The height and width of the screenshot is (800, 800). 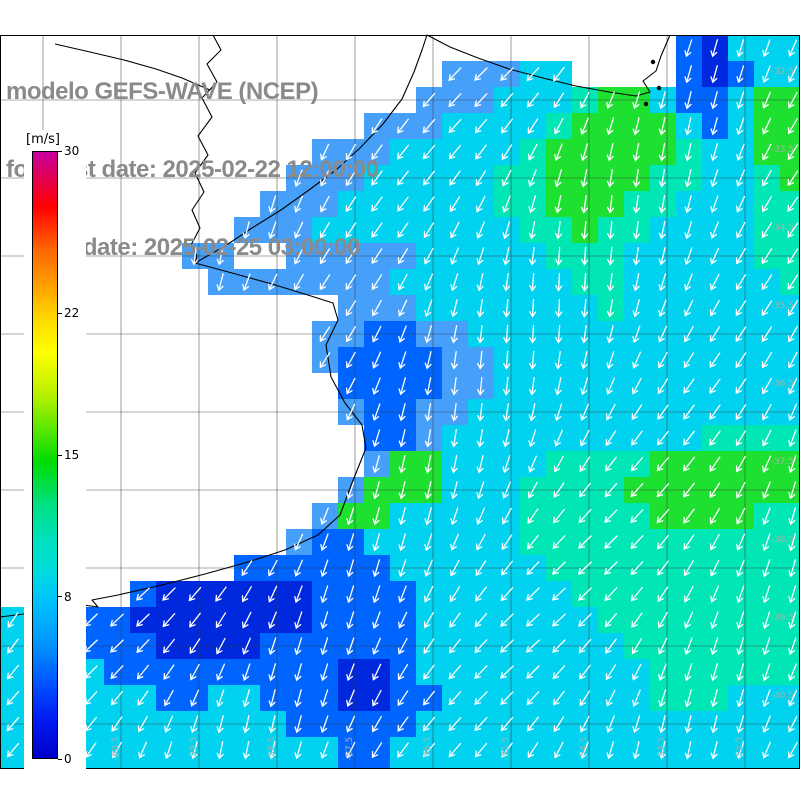 I want to click on svg-text: -54.5, so click(x=584, y=748).